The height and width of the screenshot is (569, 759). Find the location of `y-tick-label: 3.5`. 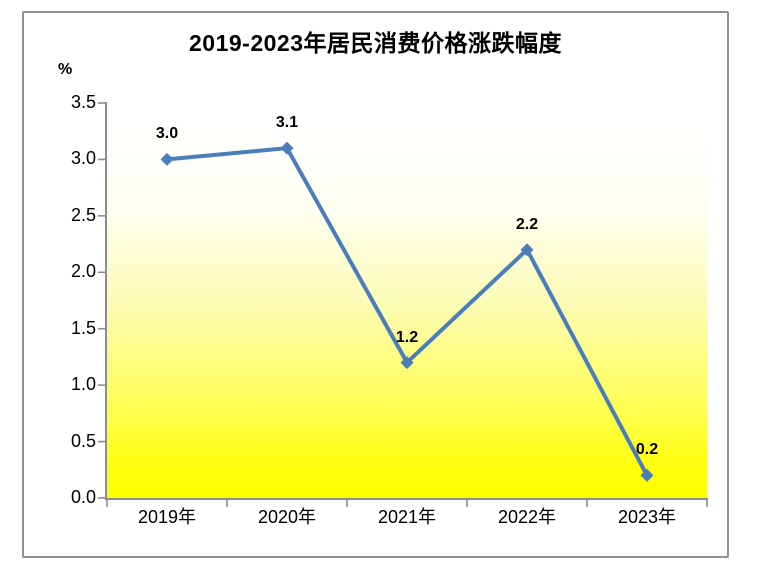

y-tick-label: 3.5 is located at coordinates (83, 102).